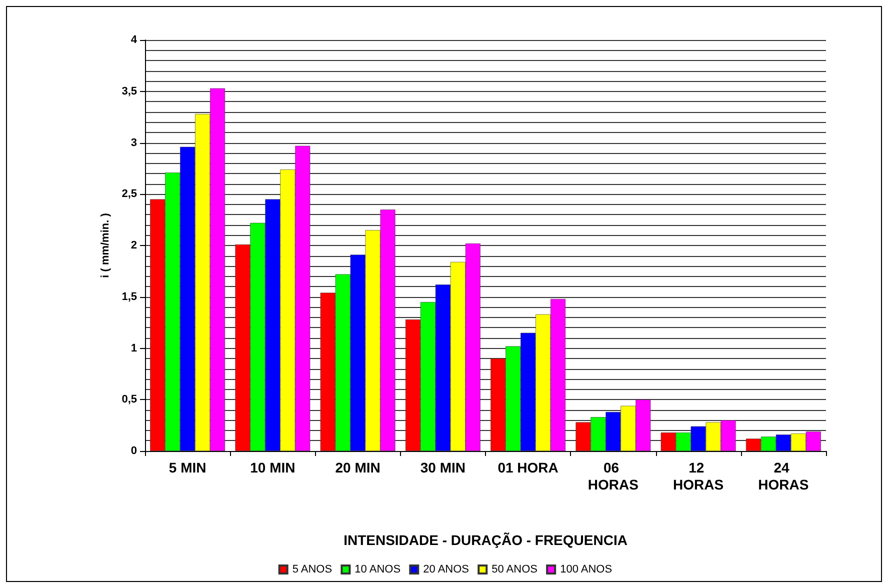 Image resolution: width=891 pixels, height=584 pixels. I want to click on x-tick-label: 24 HORAS, so click(783, 476).